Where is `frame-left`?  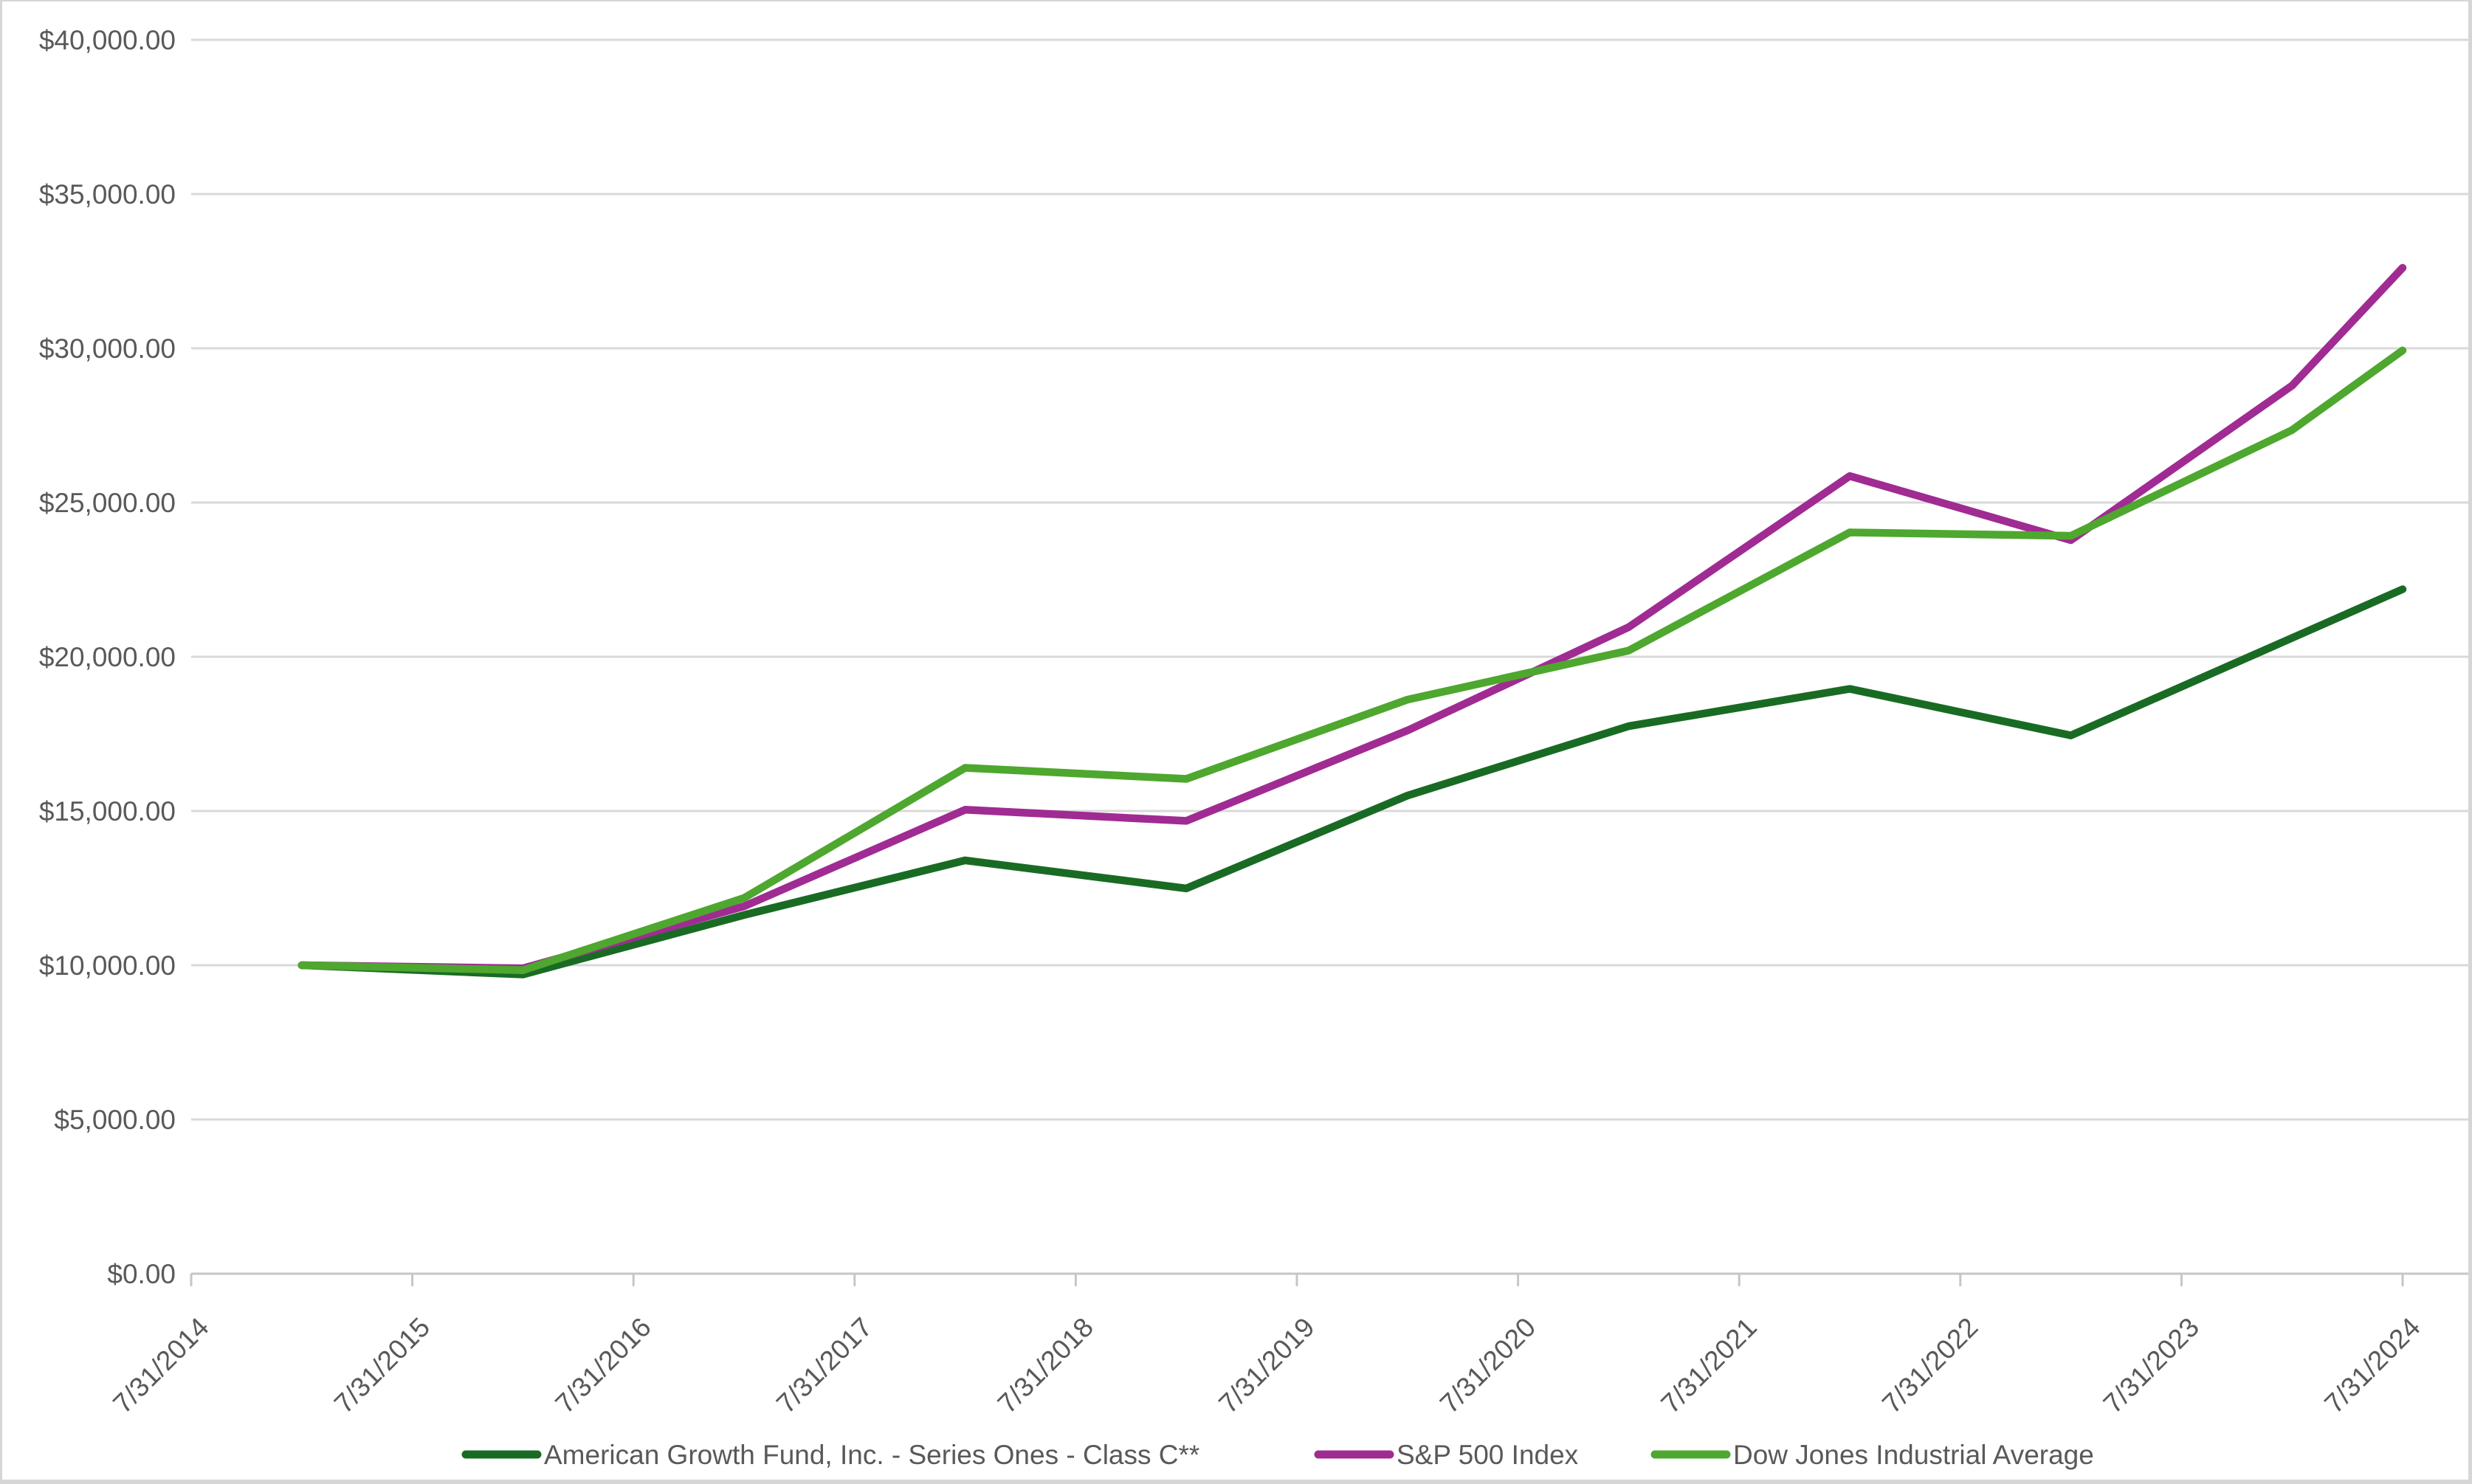 frame-left is located at coordinates (1, 742).